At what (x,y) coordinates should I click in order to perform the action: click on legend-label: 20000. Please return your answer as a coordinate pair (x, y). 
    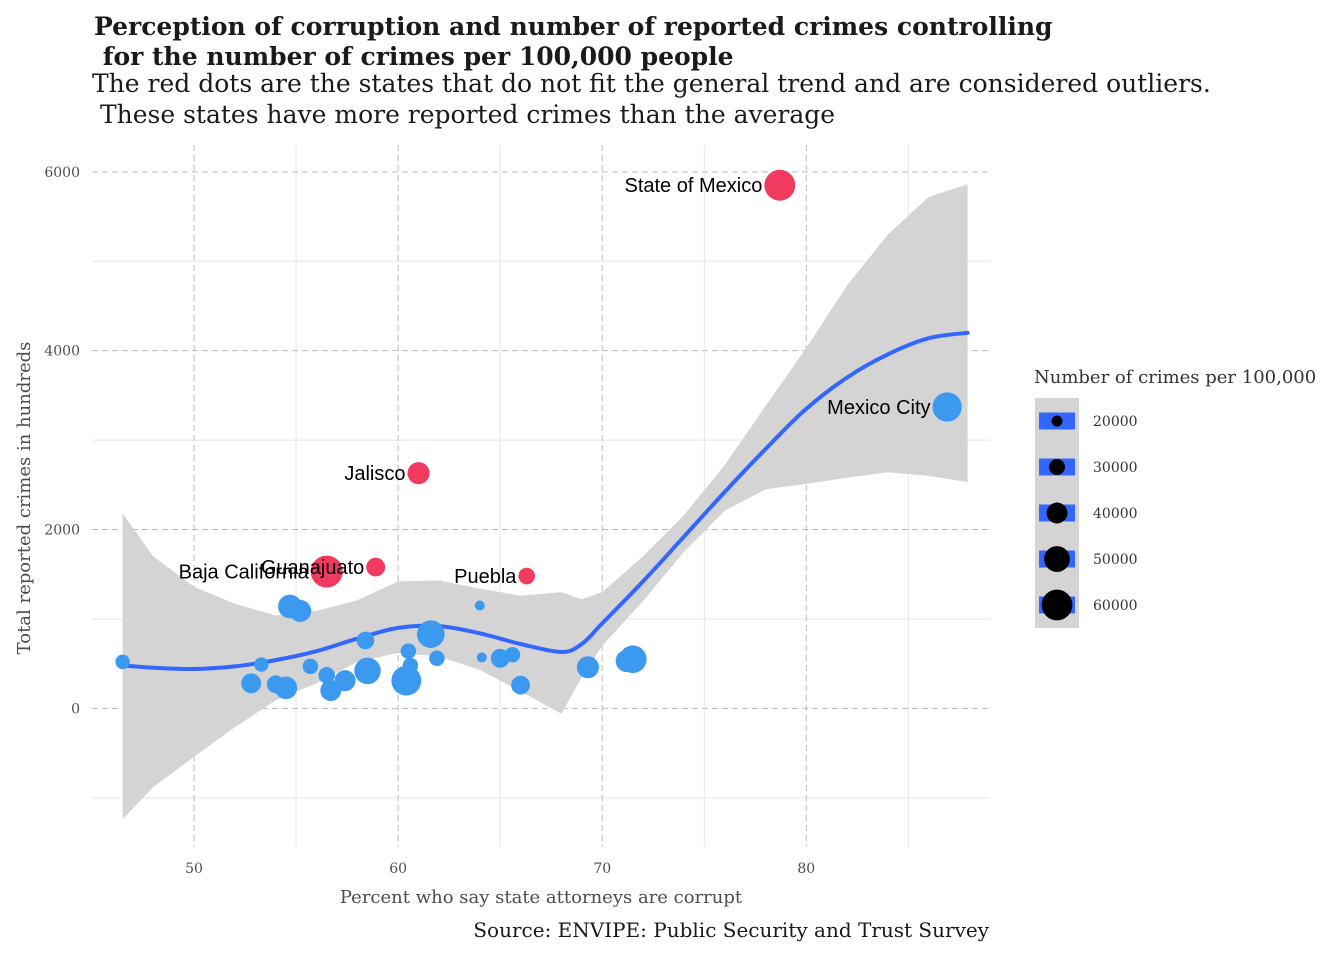
    Looking at the image, I should click on (1115, 422).